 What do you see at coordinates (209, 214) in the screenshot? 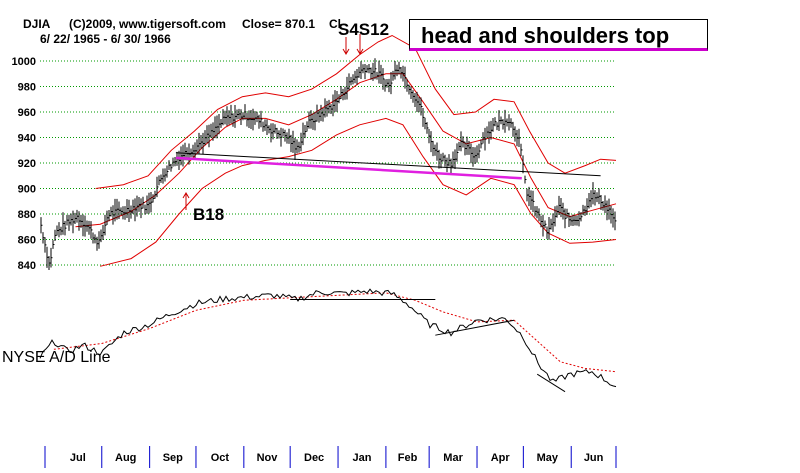
I see `buy-signal-label: B18` at bounding box center [209, 214].